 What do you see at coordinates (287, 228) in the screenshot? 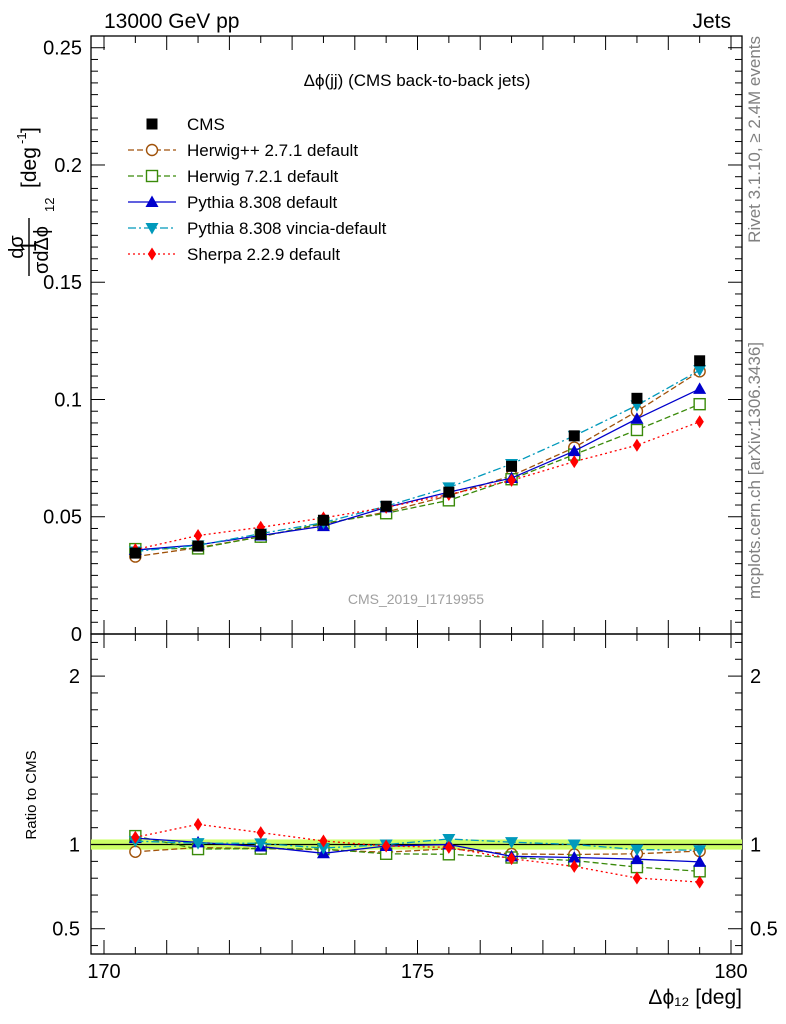
I see `legend-label: Pythia 8.308 vincia-default` at bounding box center [287, 228].